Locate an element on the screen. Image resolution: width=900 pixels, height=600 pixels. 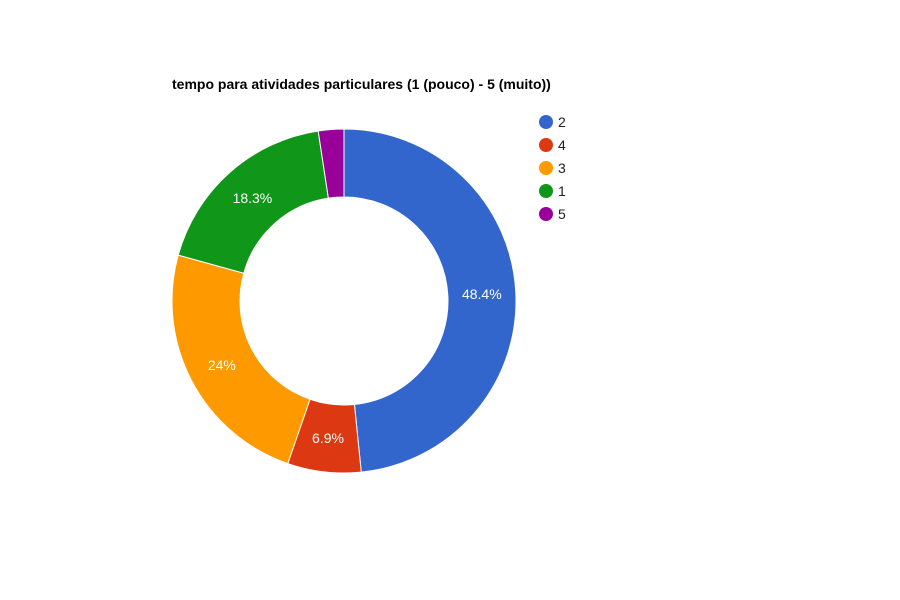
slice-labels-group: 48.4% 6.9% 24% 18.3% is located at coordinates (355, 318).